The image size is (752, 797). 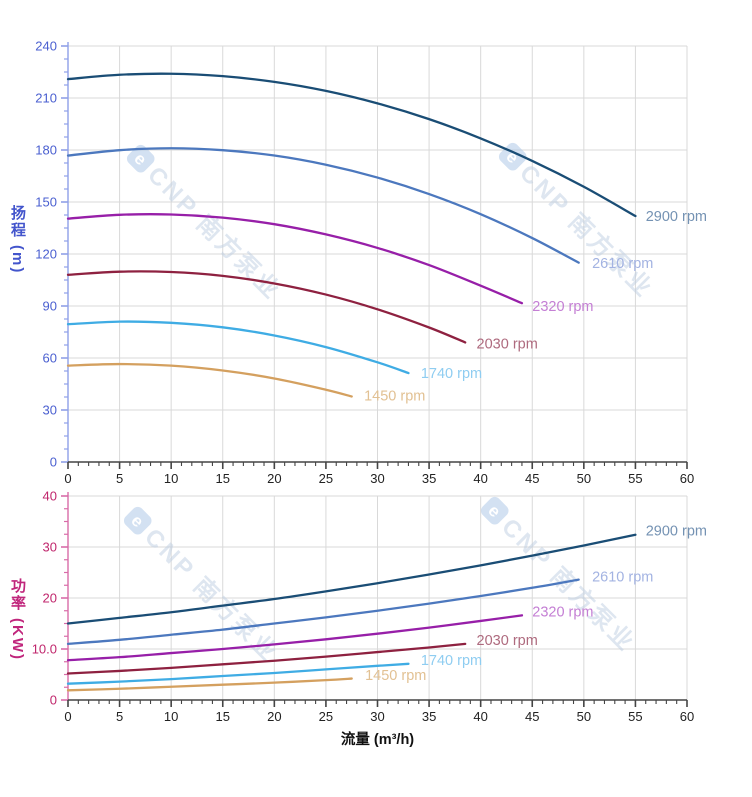 I want to click on y-tick-label: 210, so click(x=46, y=98).